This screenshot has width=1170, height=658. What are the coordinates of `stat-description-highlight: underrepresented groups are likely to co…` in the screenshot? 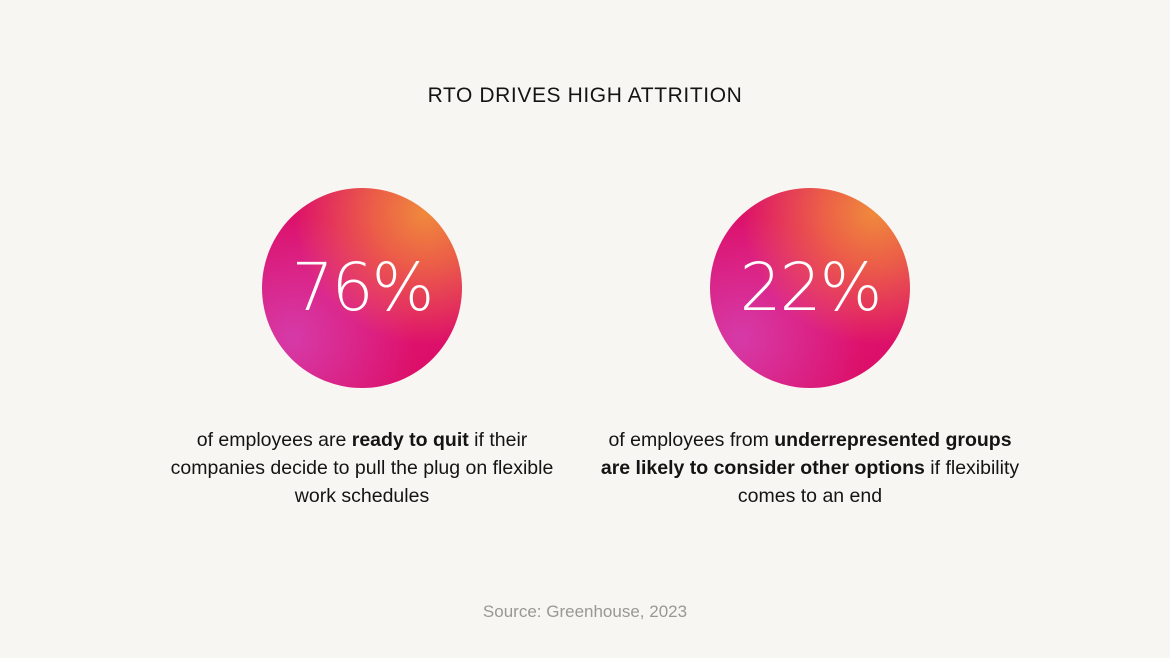 It's located at (806, 454).